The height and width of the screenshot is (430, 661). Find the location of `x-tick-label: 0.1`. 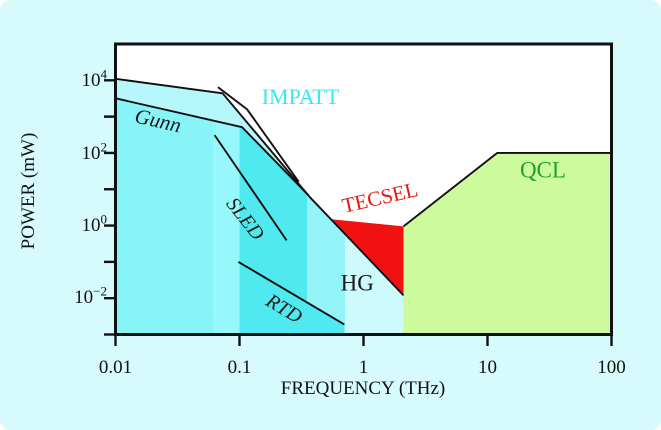

x-tick-label: 0.1 is located at coordinates (239, 367).